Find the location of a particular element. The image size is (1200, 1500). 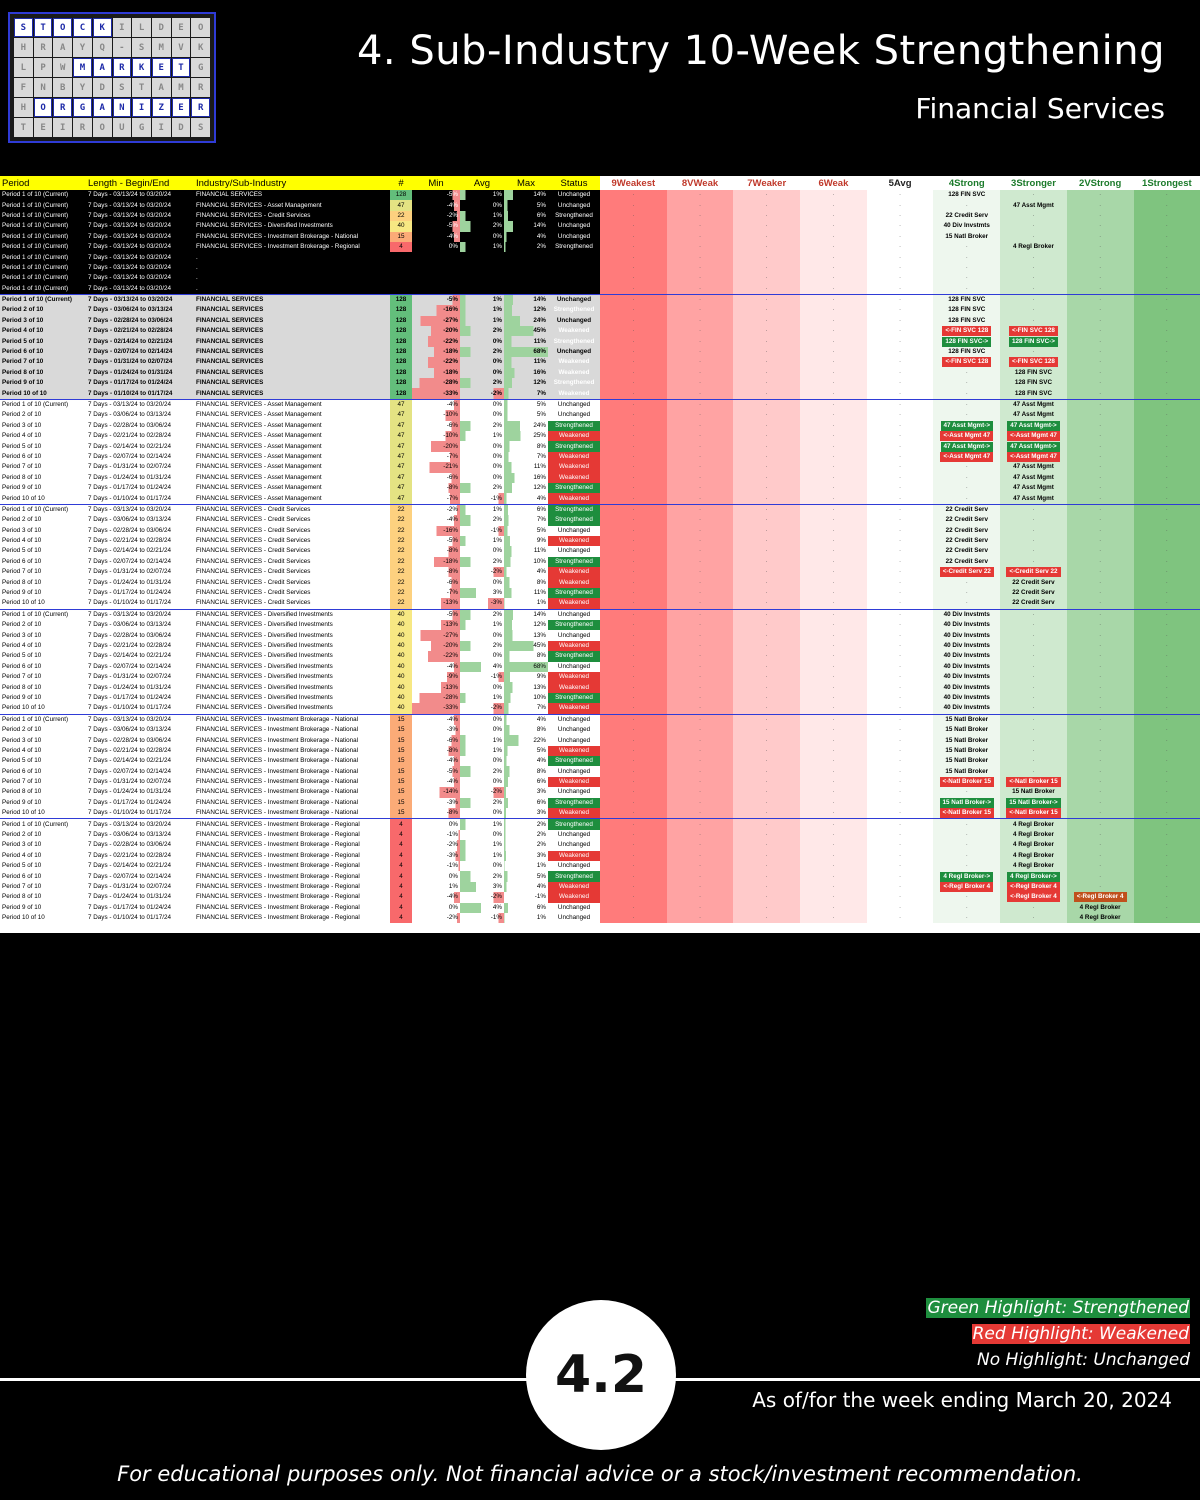

max-cell: 1% is located at coordinates (526, 918).